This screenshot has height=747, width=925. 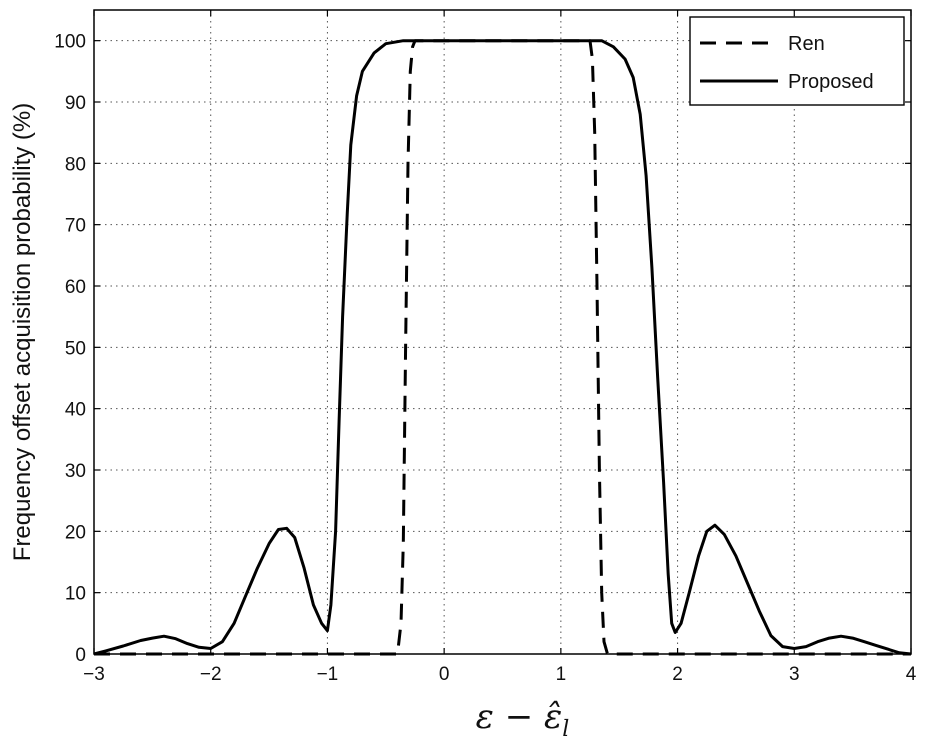 I want to click on x-tick-label: 2, so click(x=677, y=674).